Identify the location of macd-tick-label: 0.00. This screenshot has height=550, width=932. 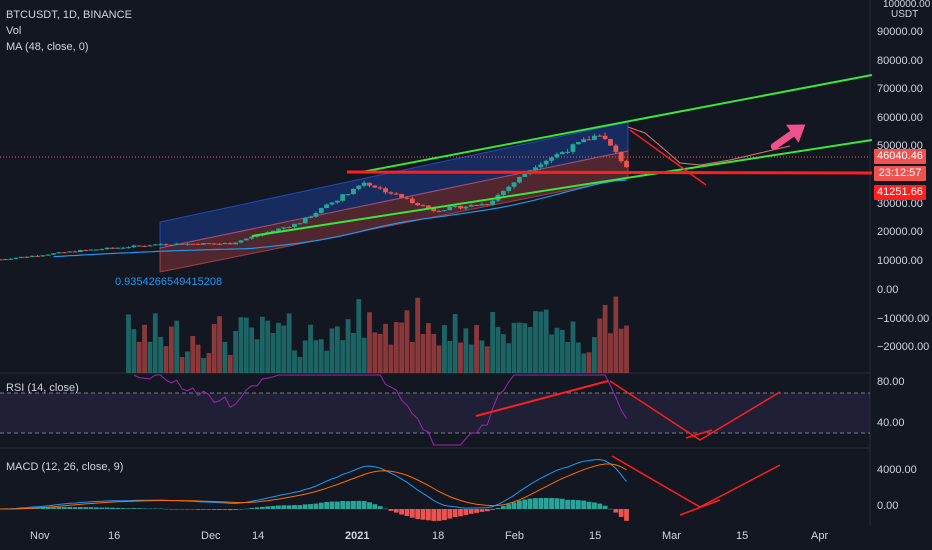
(888, 506).